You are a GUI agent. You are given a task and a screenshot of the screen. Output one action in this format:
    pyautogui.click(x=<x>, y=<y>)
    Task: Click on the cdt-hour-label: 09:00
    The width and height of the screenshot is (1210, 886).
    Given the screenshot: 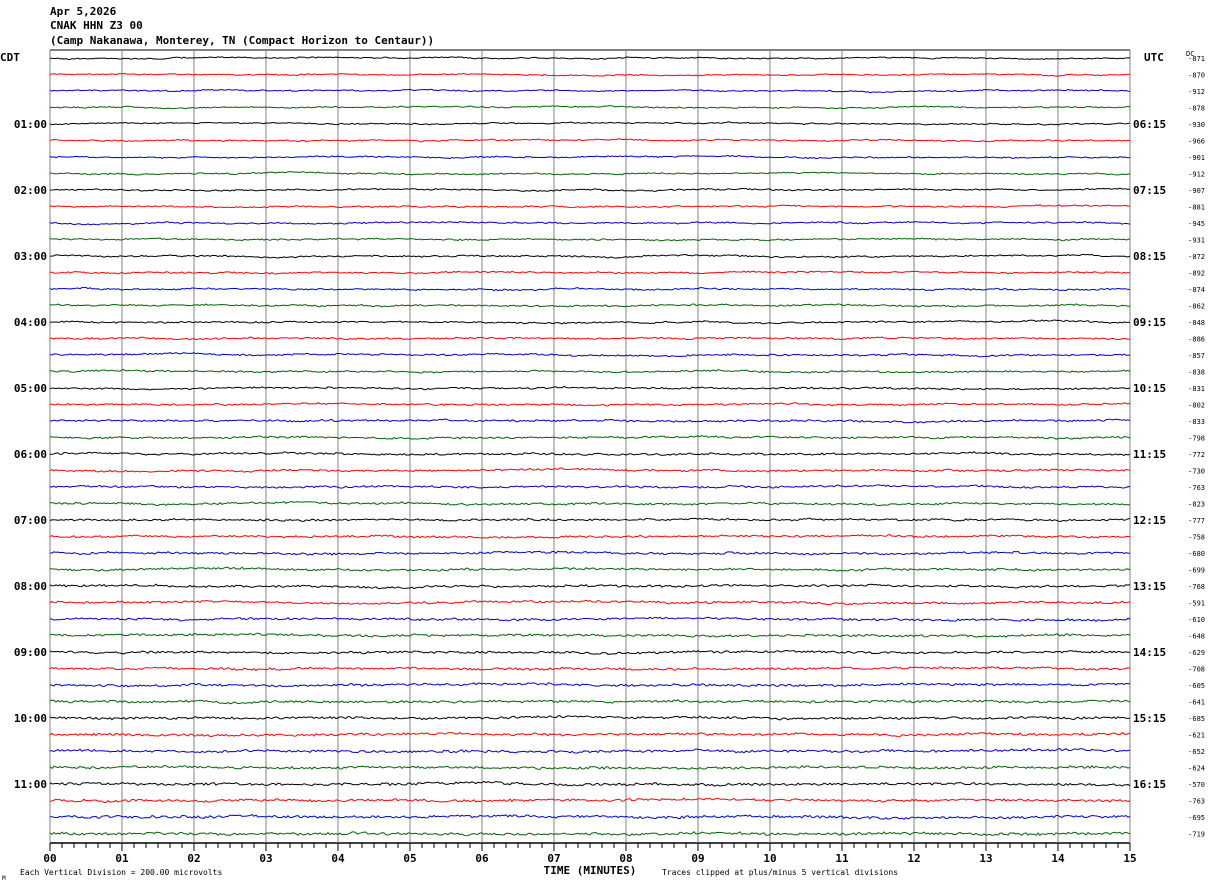 What is the action you would take?
    pyautogui.click(x=30, y=652)
    